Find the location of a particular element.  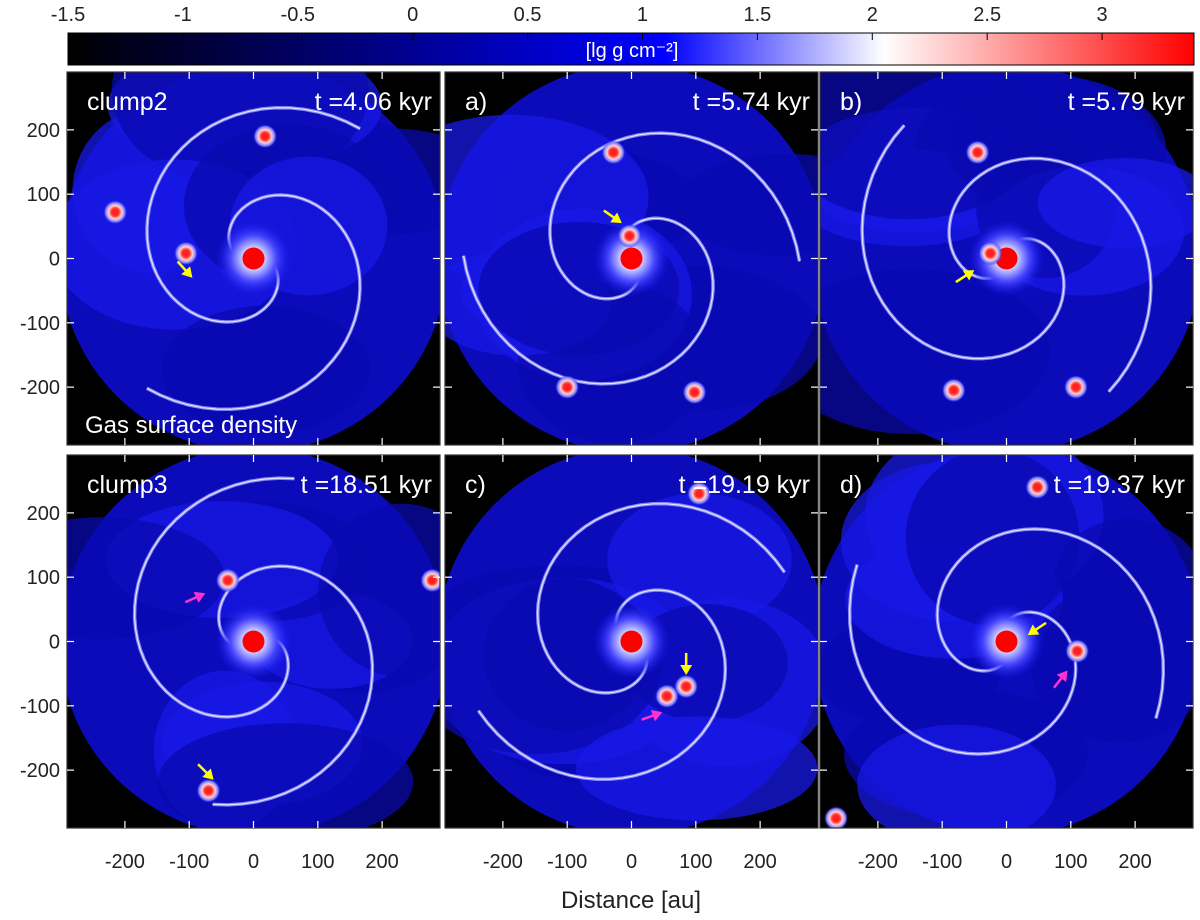

panel-c: c) t =19.19 kyr is located at coordinates (631, 641).